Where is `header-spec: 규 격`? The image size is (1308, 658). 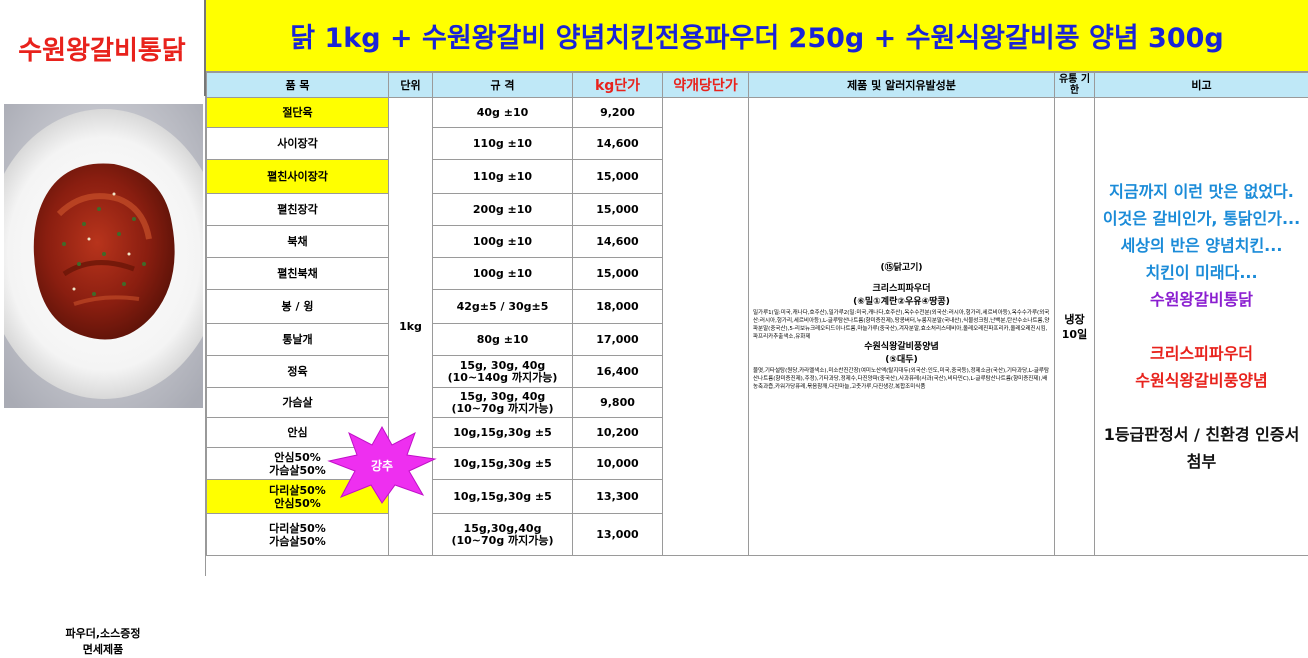 header-spec: 규 격 is located at coordinates (503, 85).